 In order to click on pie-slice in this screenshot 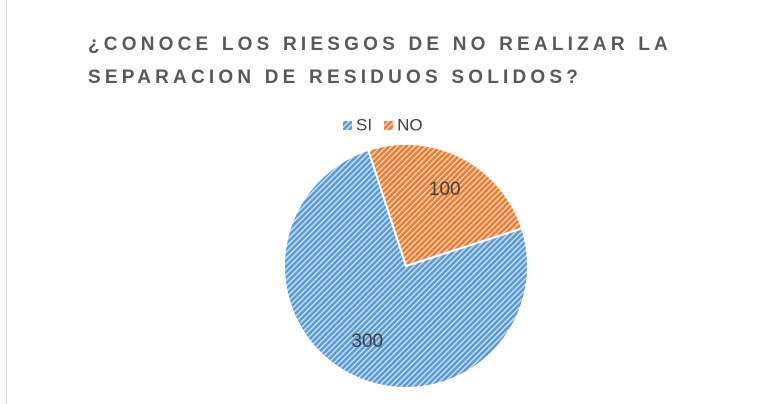, I will do `click(445, 205)`.